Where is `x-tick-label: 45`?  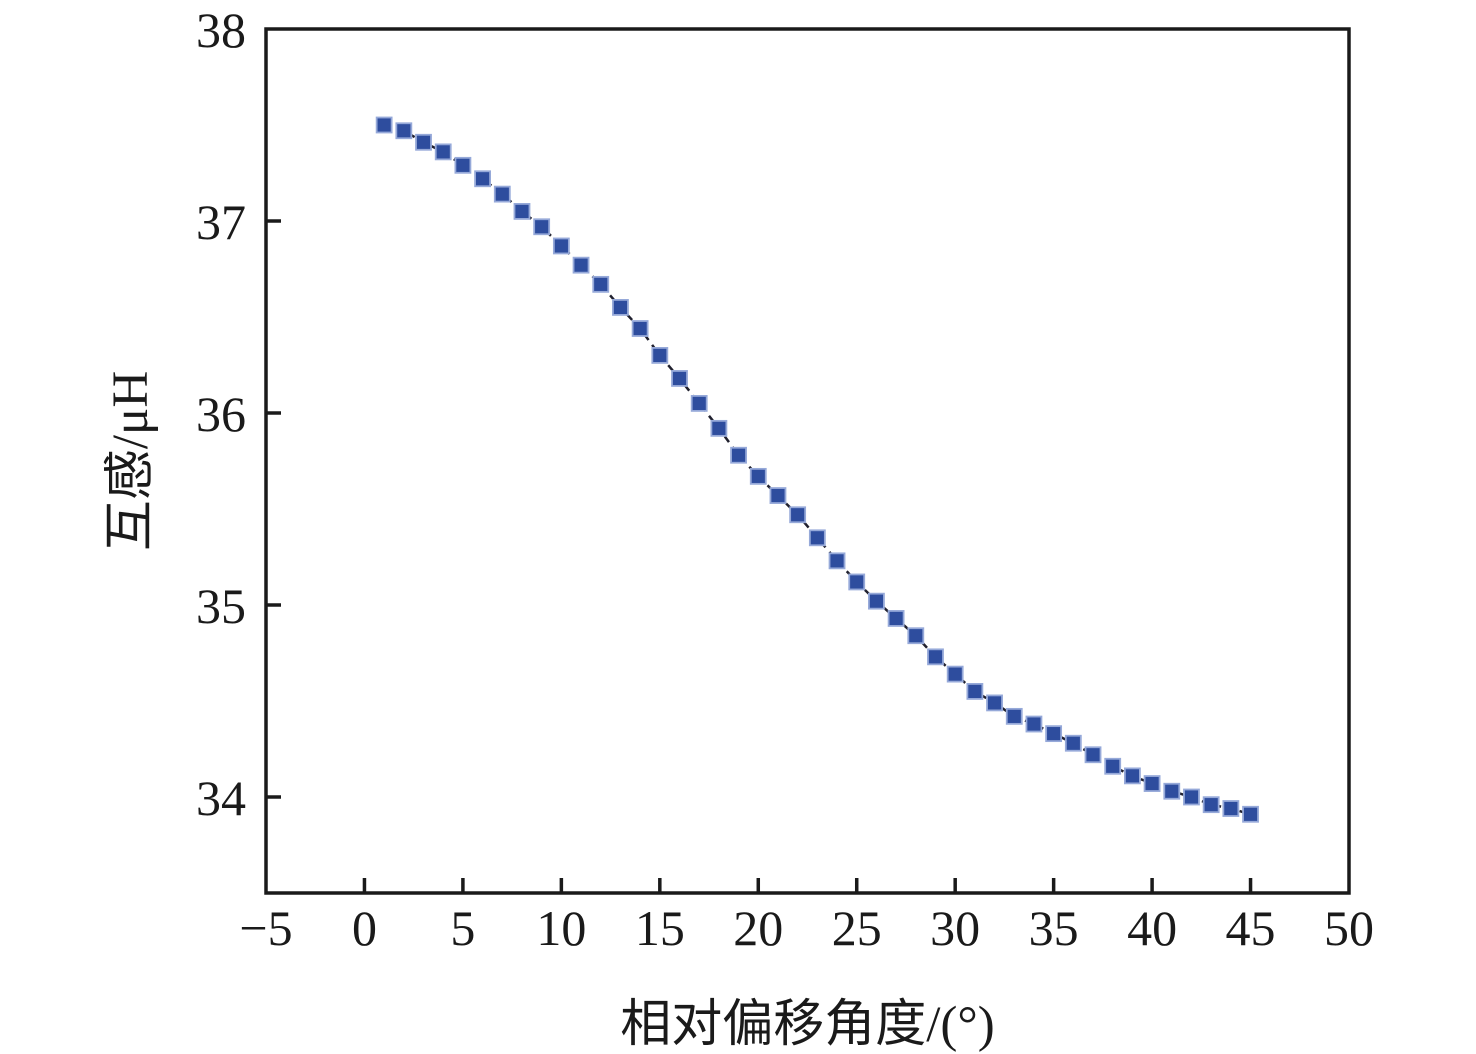
x-tick-label: 45 is located at coordinates (1251, 928).